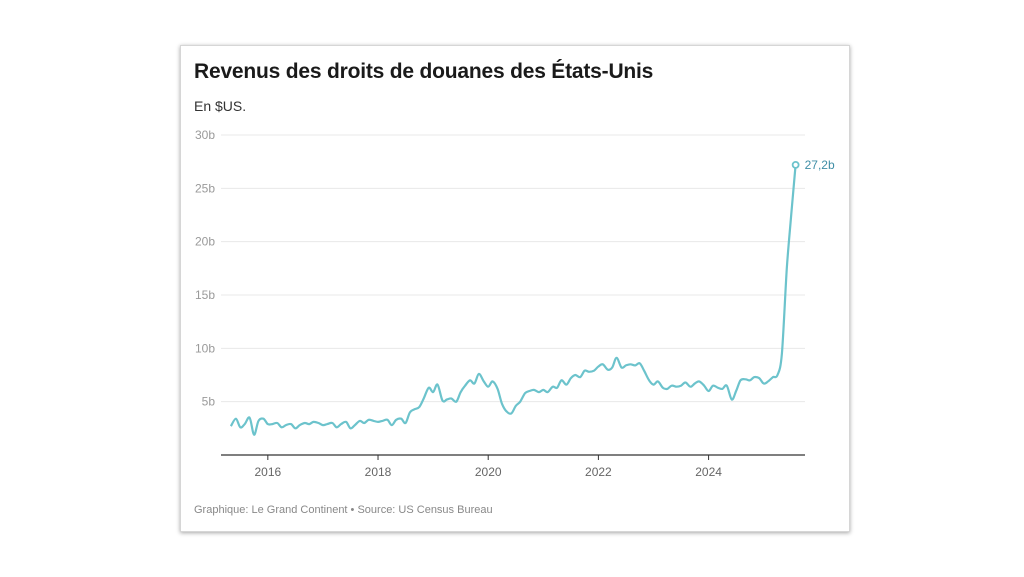 The height and width of the screenshot is (577, 1024). Describe the element at coordinates (205, 268) in the screenshot. I see `y-axis-ticks: 5b 10b 15b 20b 25b 30b` at that location.